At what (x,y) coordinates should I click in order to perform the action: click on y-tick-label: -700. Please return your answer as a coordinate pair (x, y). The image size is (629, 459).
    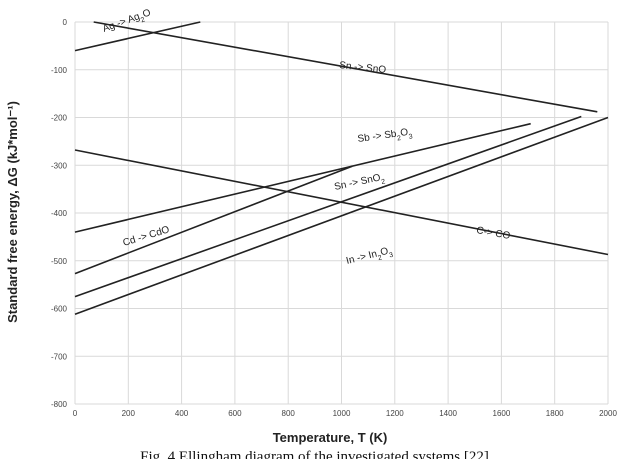
    Looking at the image, I should click on (59, 356).